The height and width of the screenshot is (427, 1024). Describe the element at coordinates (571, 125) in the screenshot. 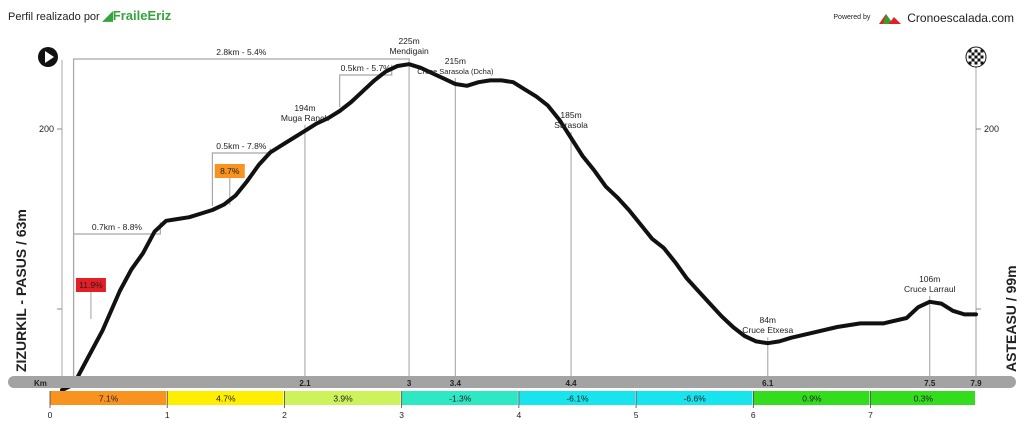

I see `point-name: Sarasola` at that location.